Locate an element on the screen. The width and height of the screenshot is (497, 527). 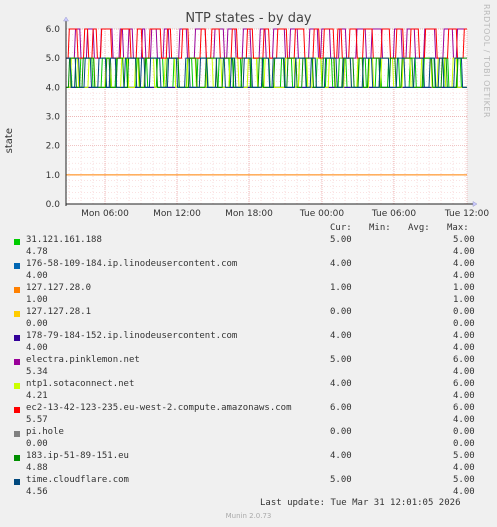
x-tick-label: Tue 12:00 is located at coordinates (466, 214).